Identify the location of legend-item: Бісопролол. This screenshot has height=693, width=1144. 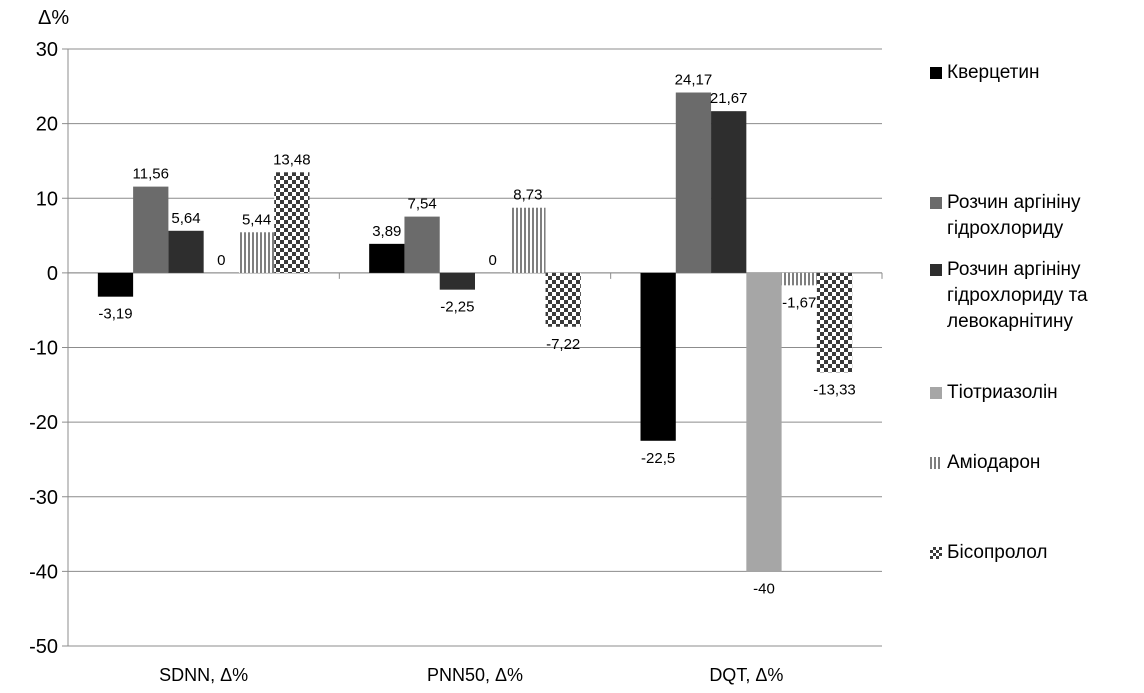
(1033, 553).